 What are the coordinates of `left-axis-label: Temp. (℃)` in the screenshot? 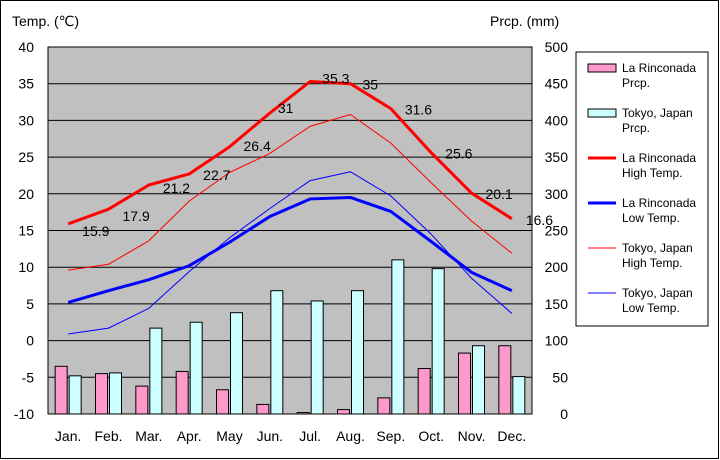 It's located at (45, 21).